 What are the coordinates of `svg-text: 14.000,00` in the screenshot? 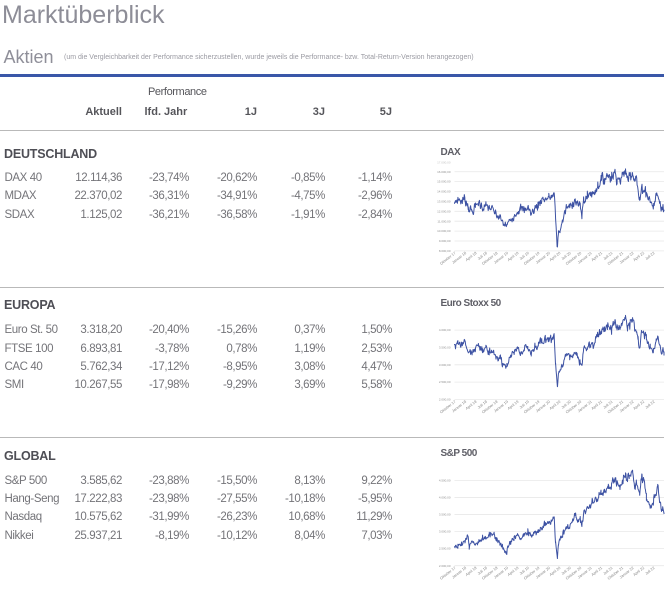 It's located at (444, 192).